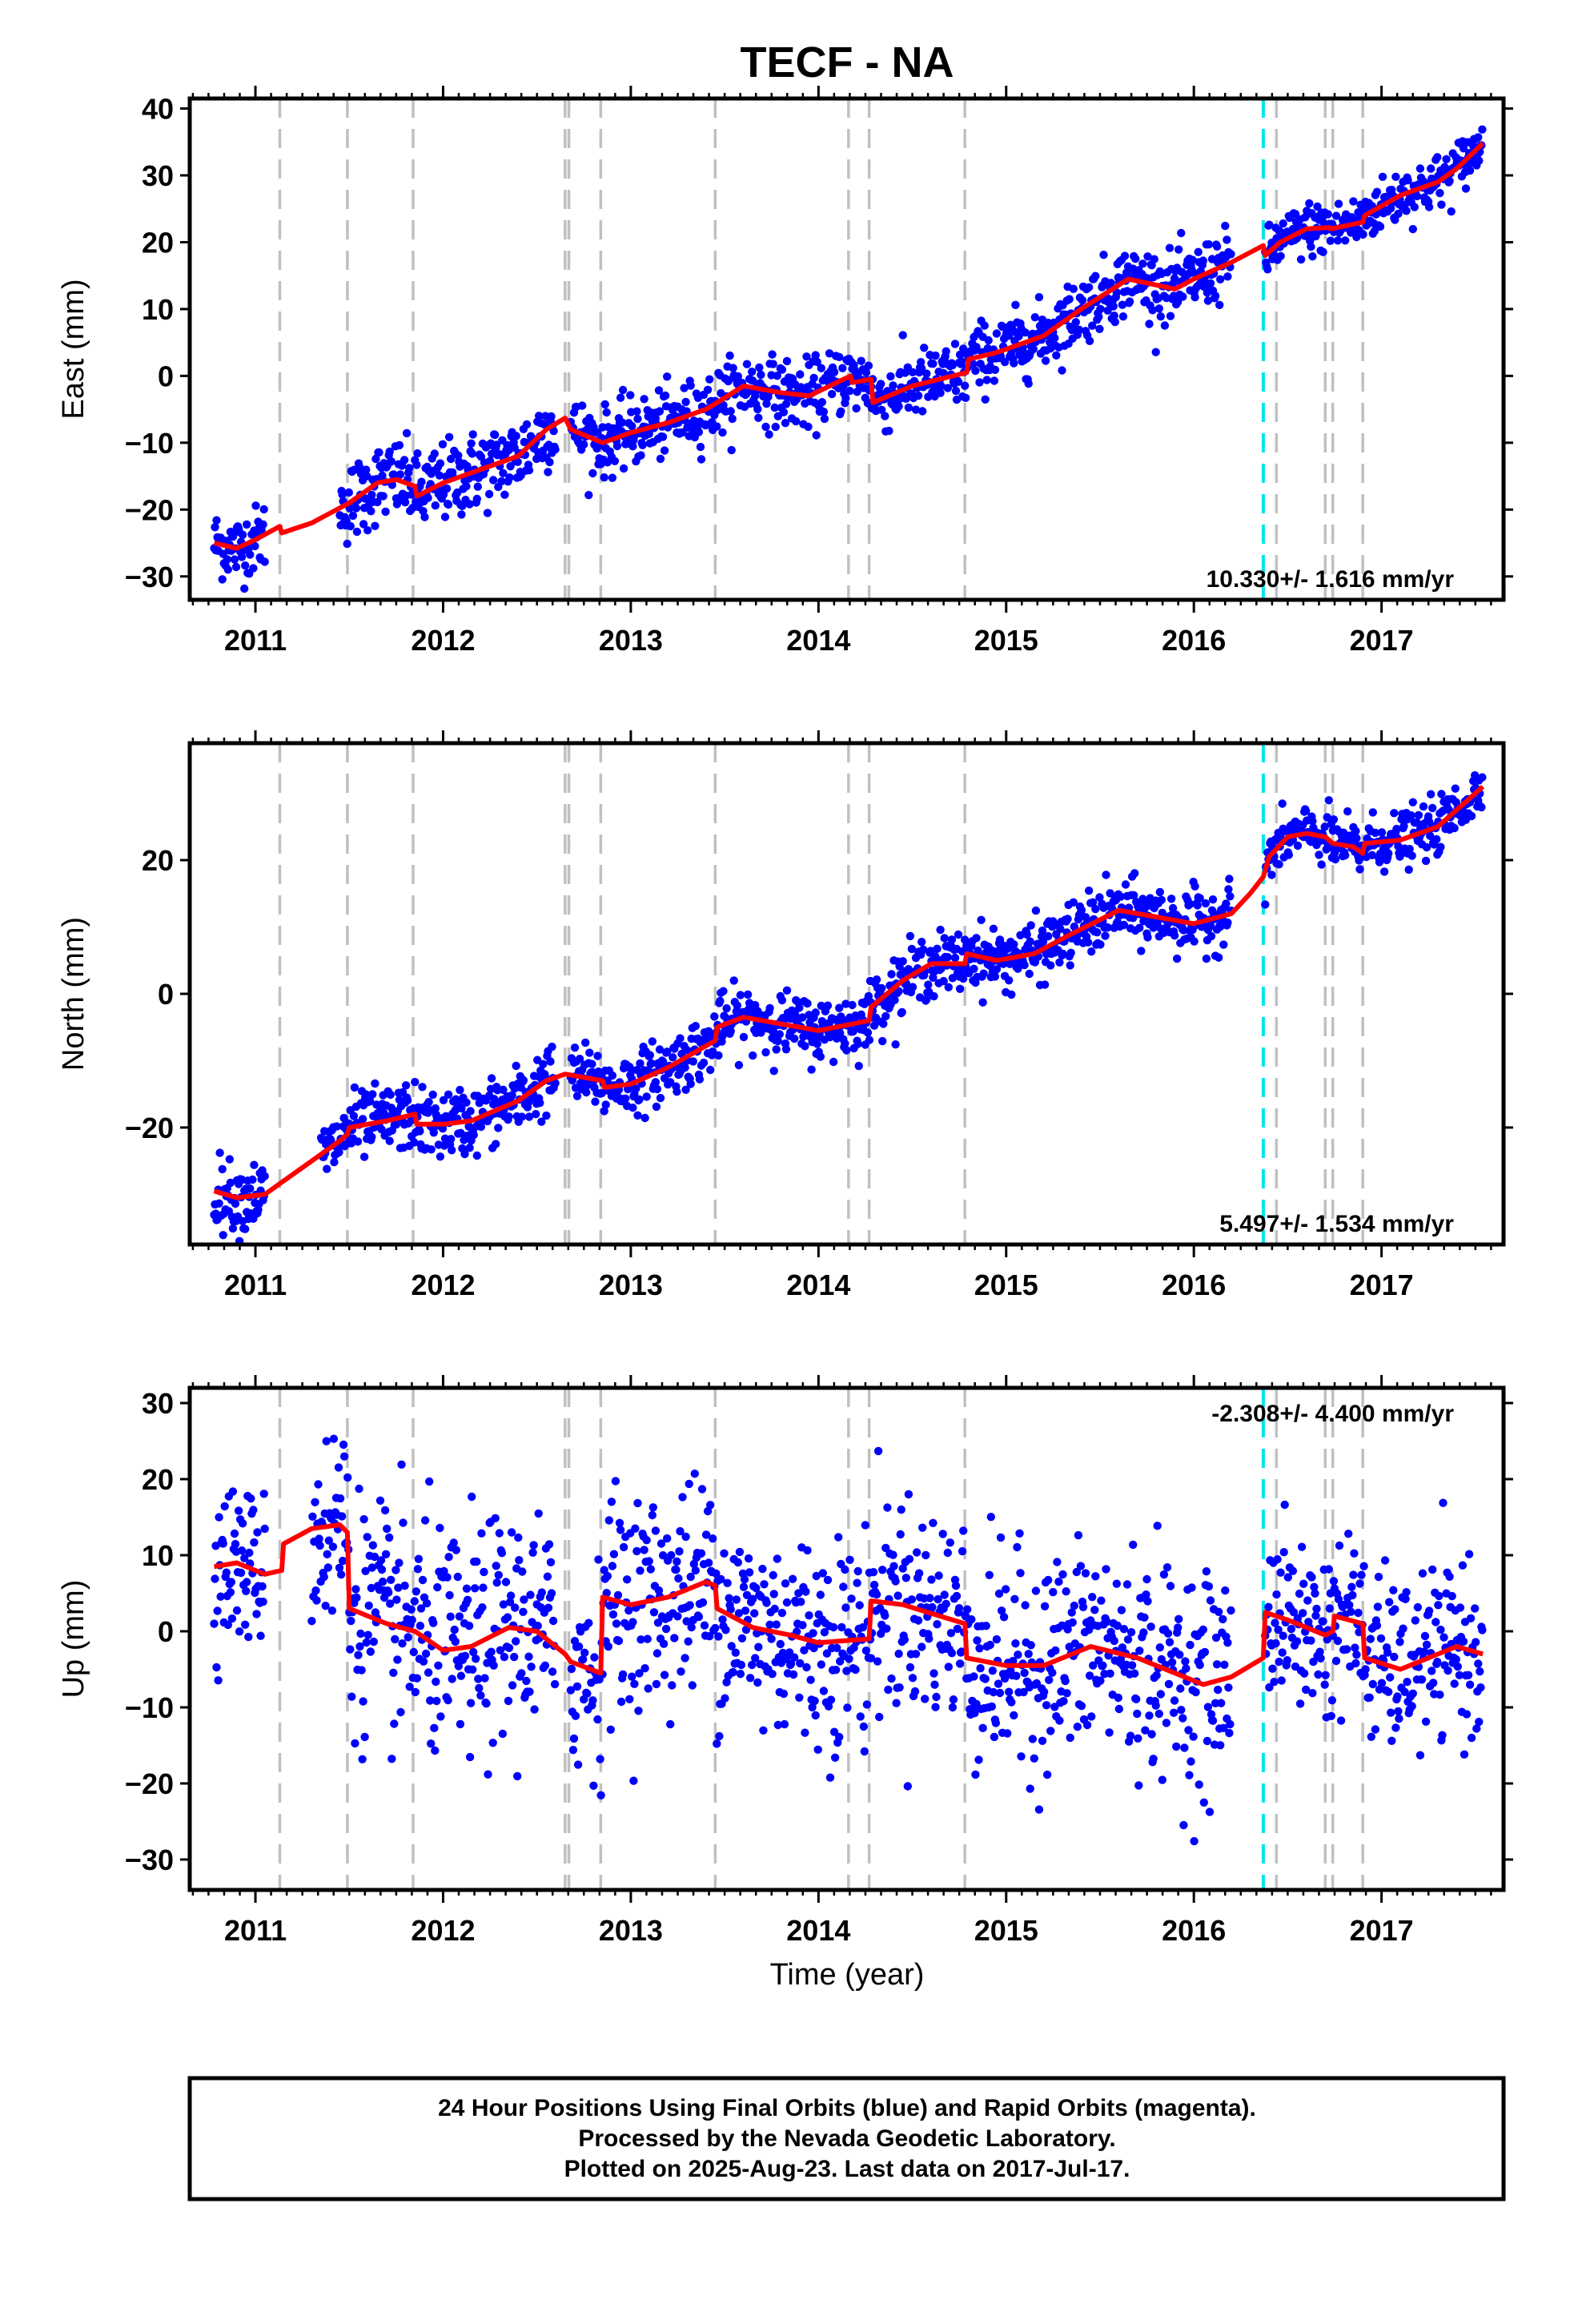  What do you see at coordinates (1006, 1930) in the screenshot?
I see `x-tick-label: 2015` at bounding box center [1006, 1930].